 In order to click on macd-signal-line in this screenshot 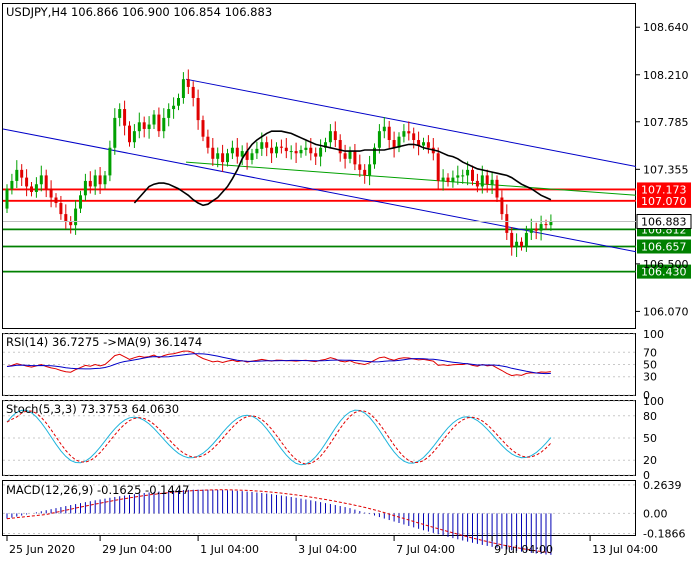, I will do `click(278, 521)`.